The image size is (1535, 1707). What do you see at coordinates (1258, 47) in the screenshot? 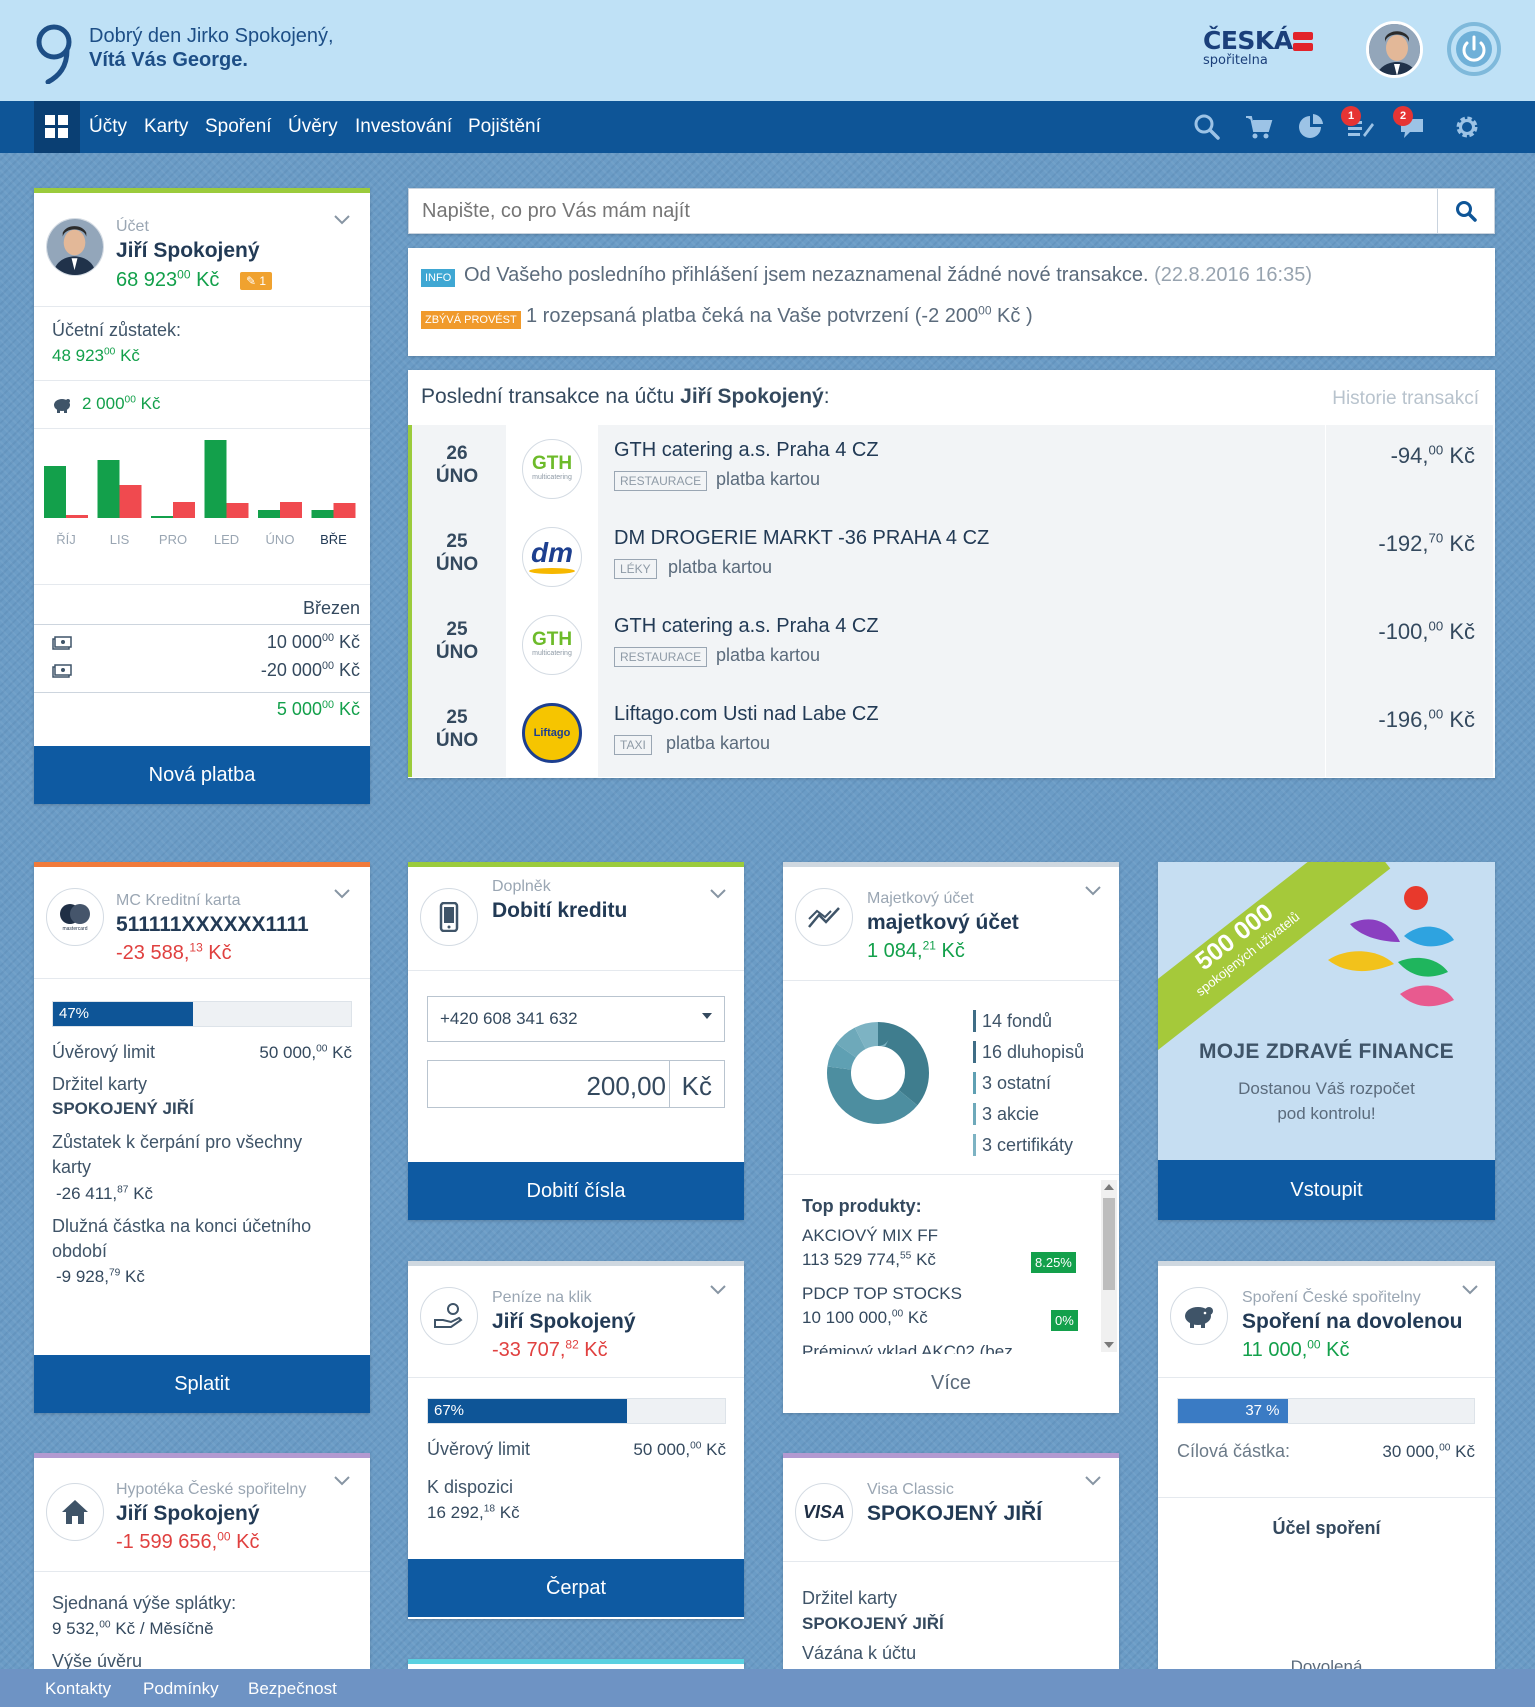
I see `ceska-sporitelna-logo: ČESKÁ spořitelna` at bounding box center [1258, 47].